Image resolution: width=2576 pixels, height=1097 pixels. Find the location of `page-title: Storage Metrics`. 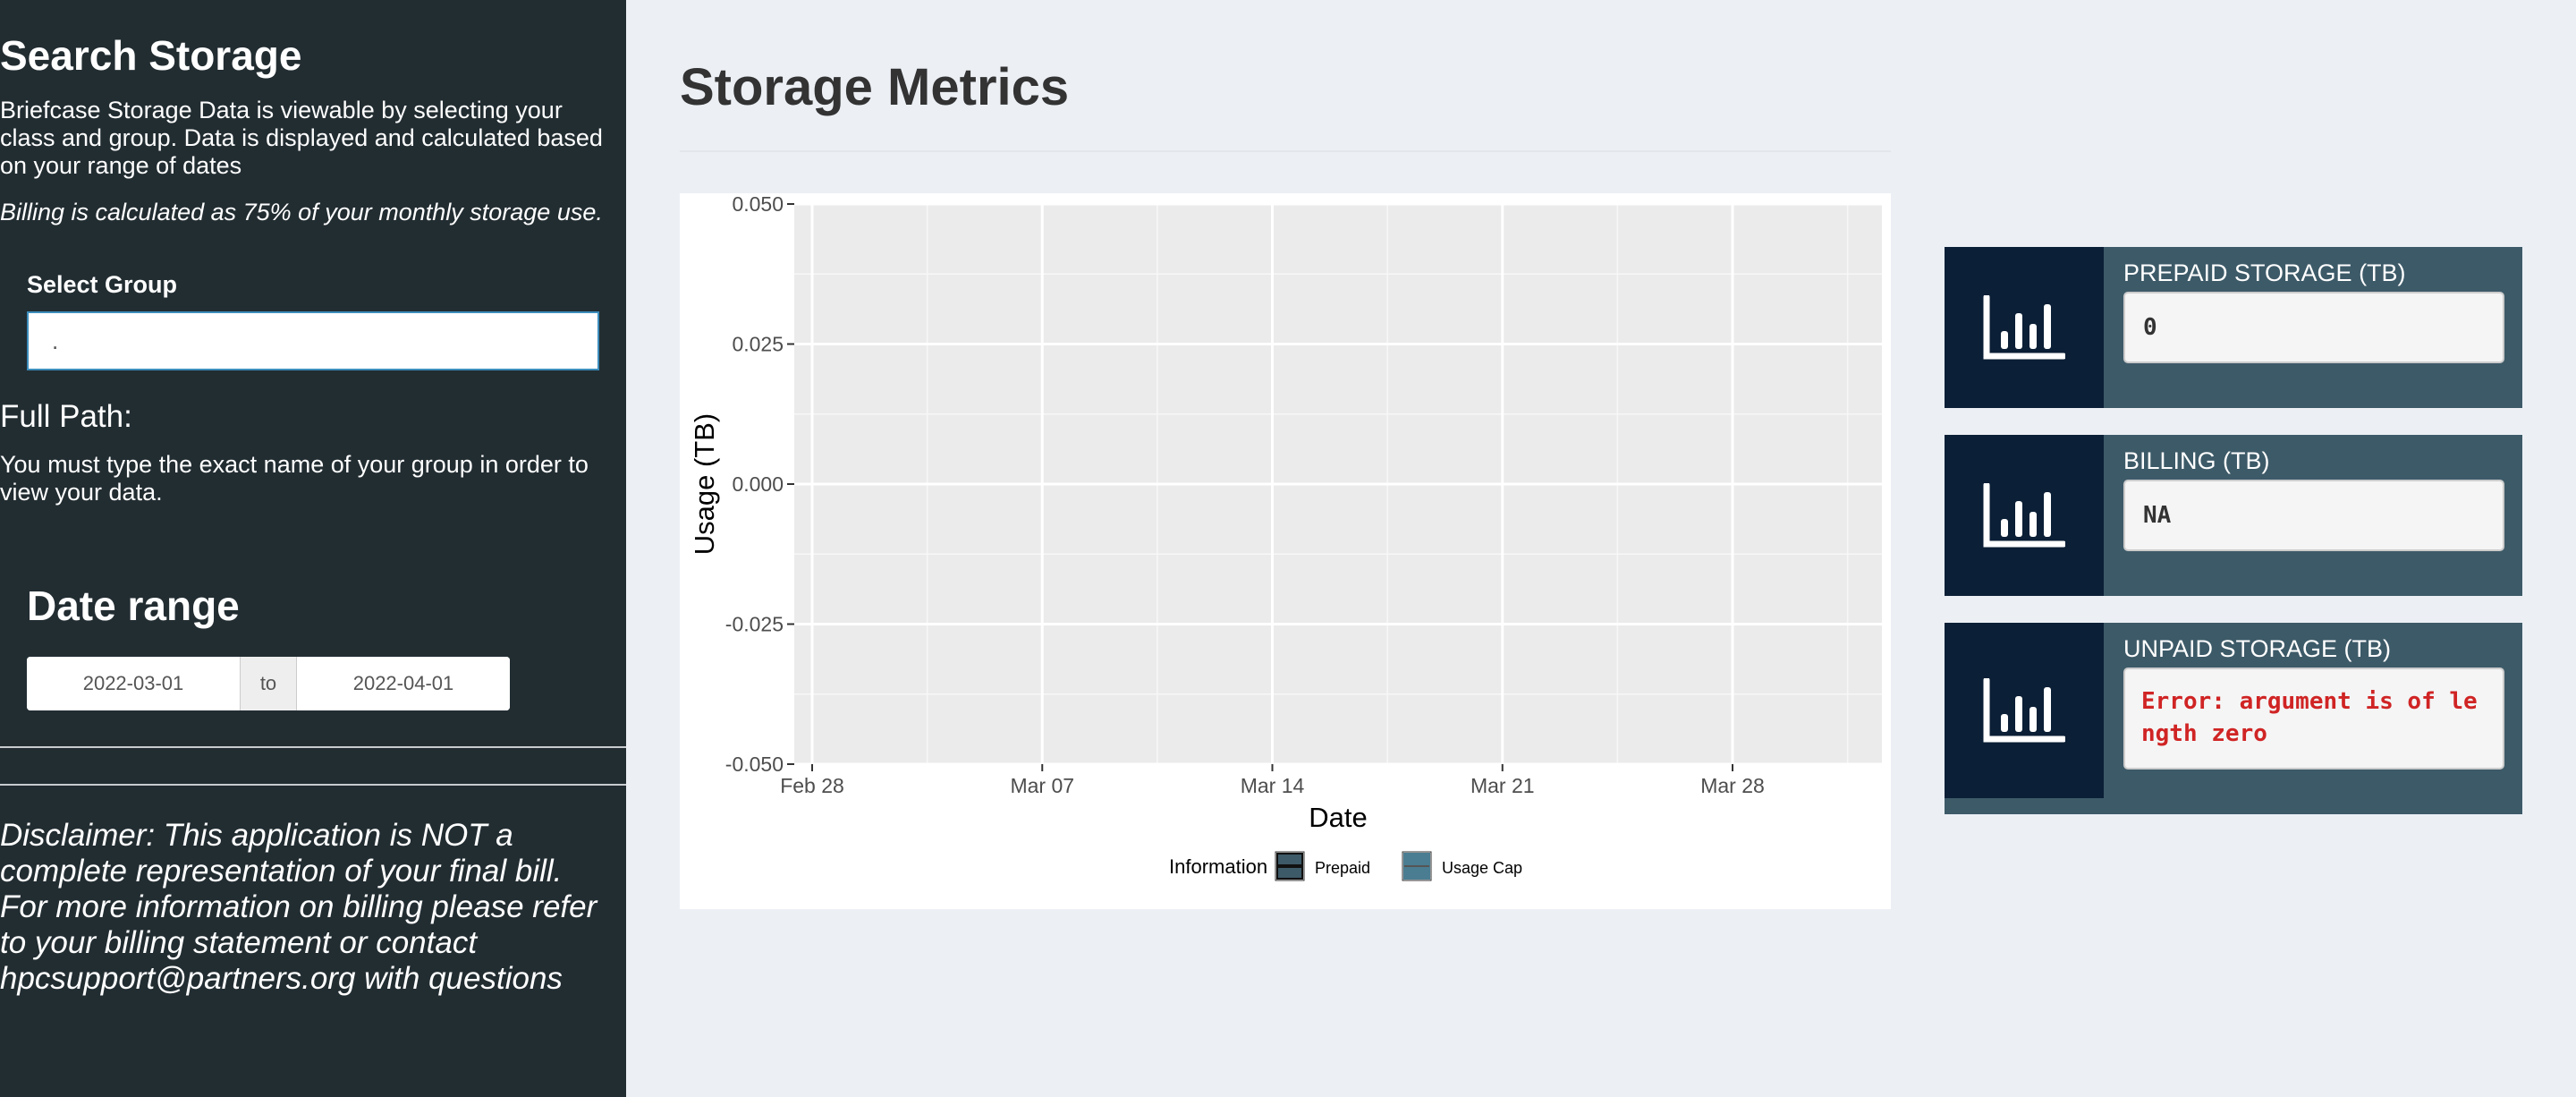

page-title: Storage Metrics is located at coordinates (875, 87).